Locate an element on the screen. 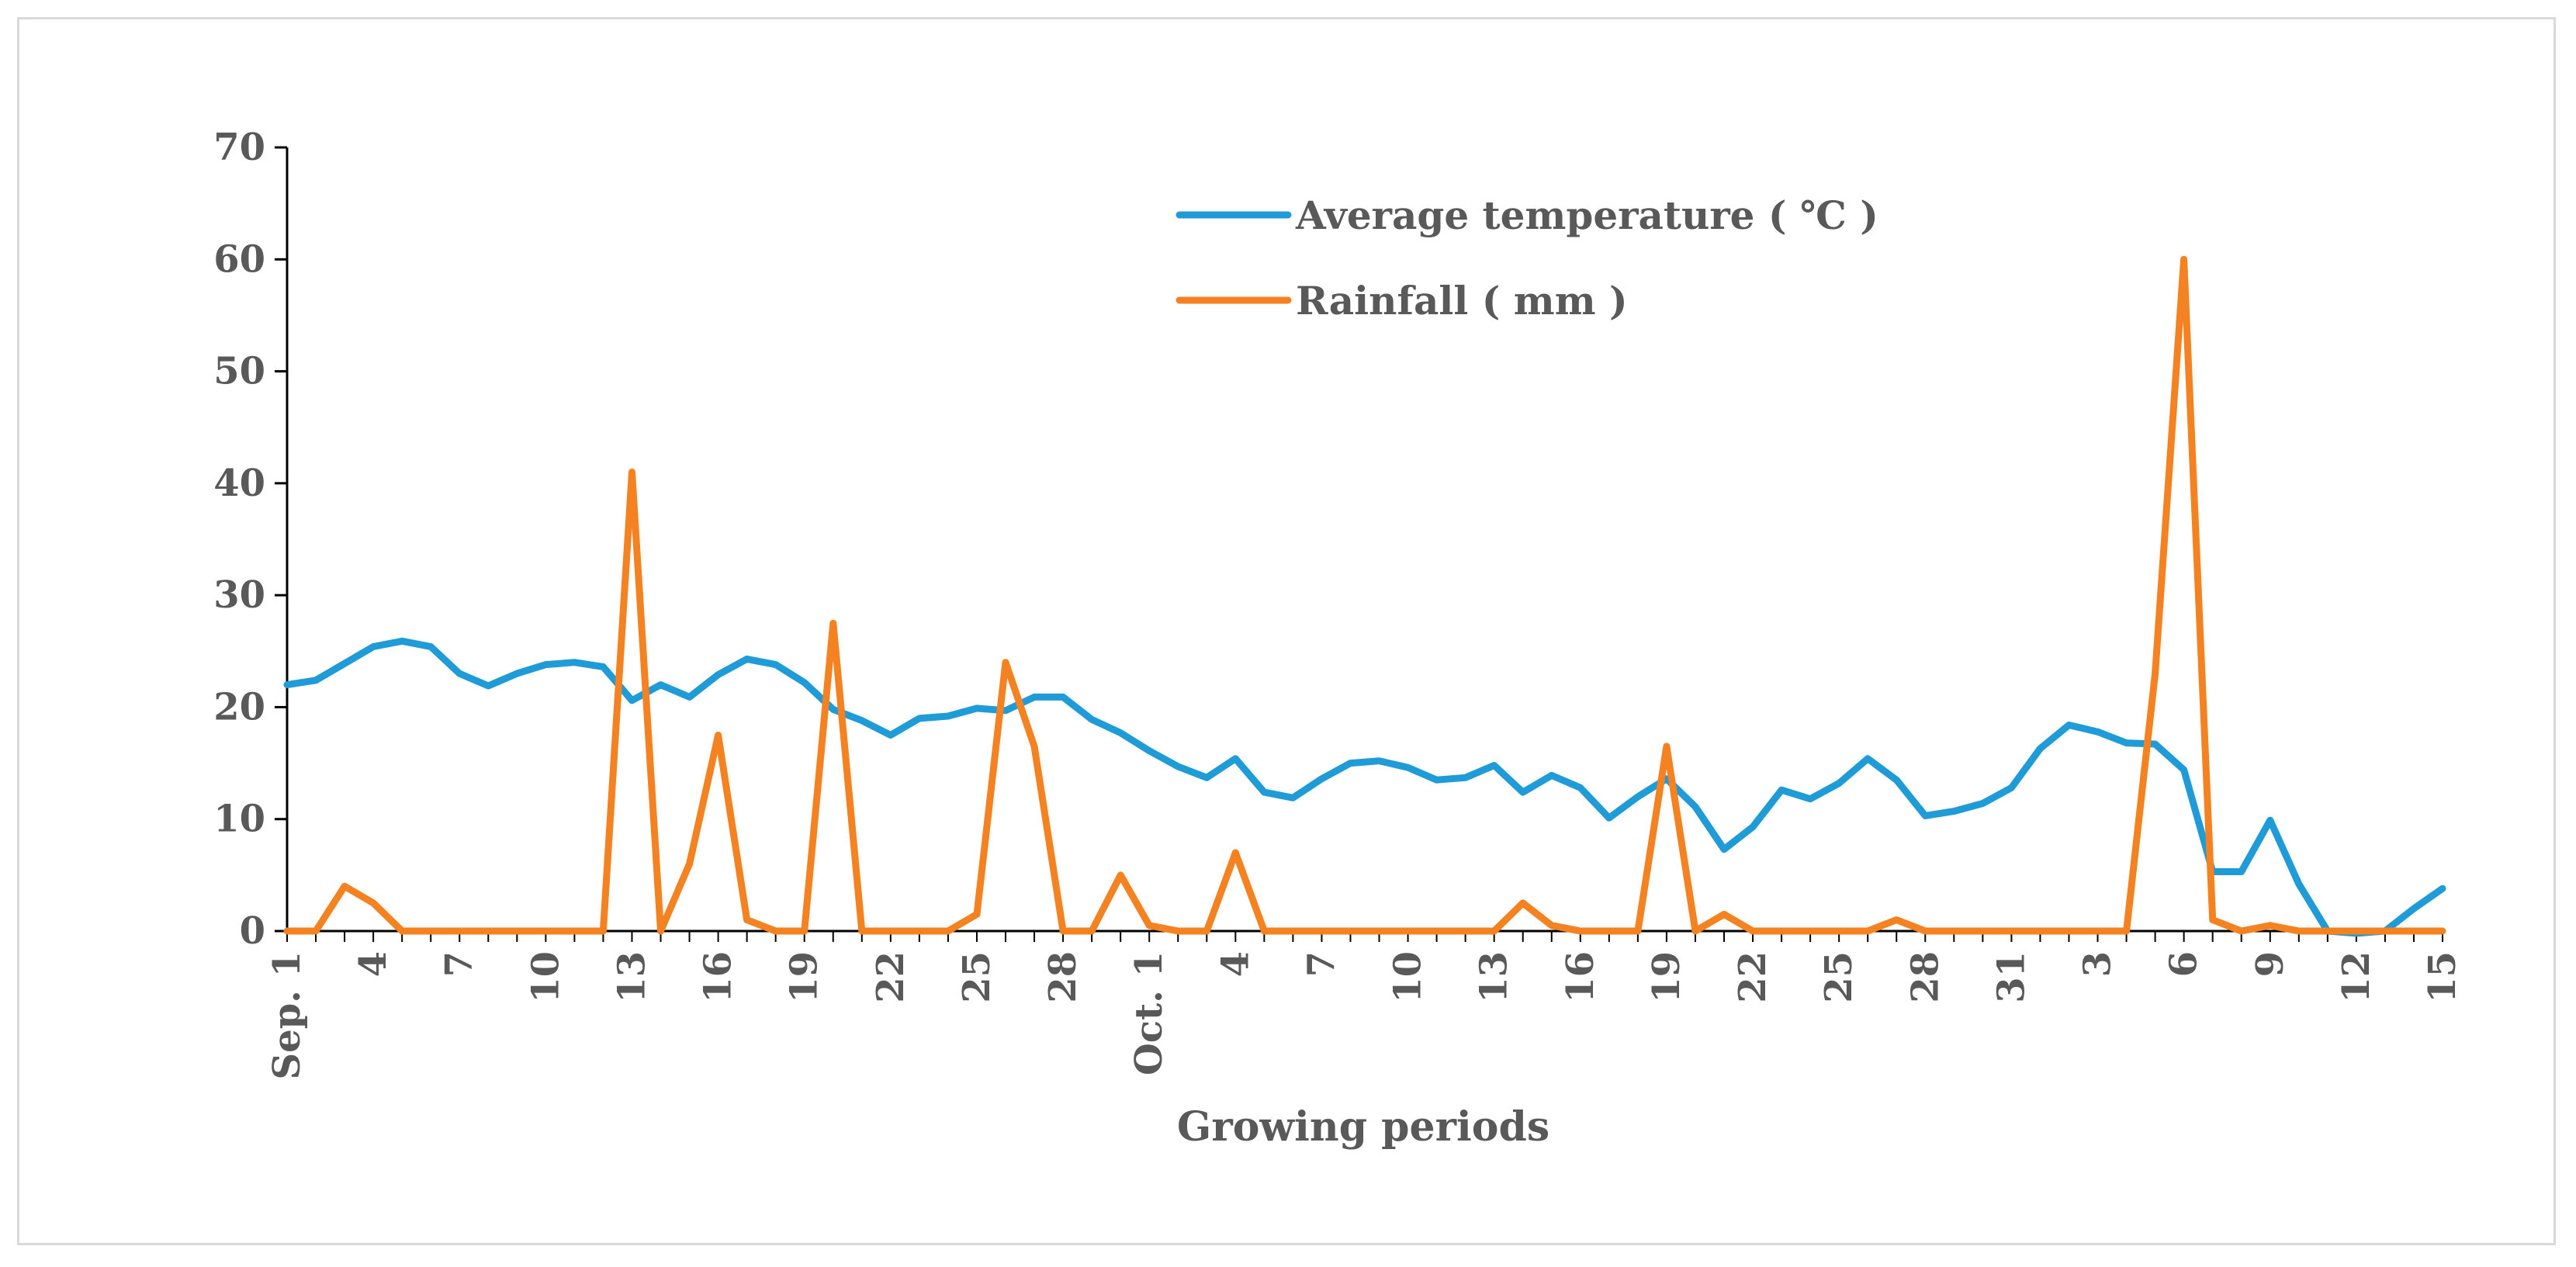 The width and height of the screenshot is (2576, 1267). x-tick-label: 16 is located at coordinates (1580, 977).